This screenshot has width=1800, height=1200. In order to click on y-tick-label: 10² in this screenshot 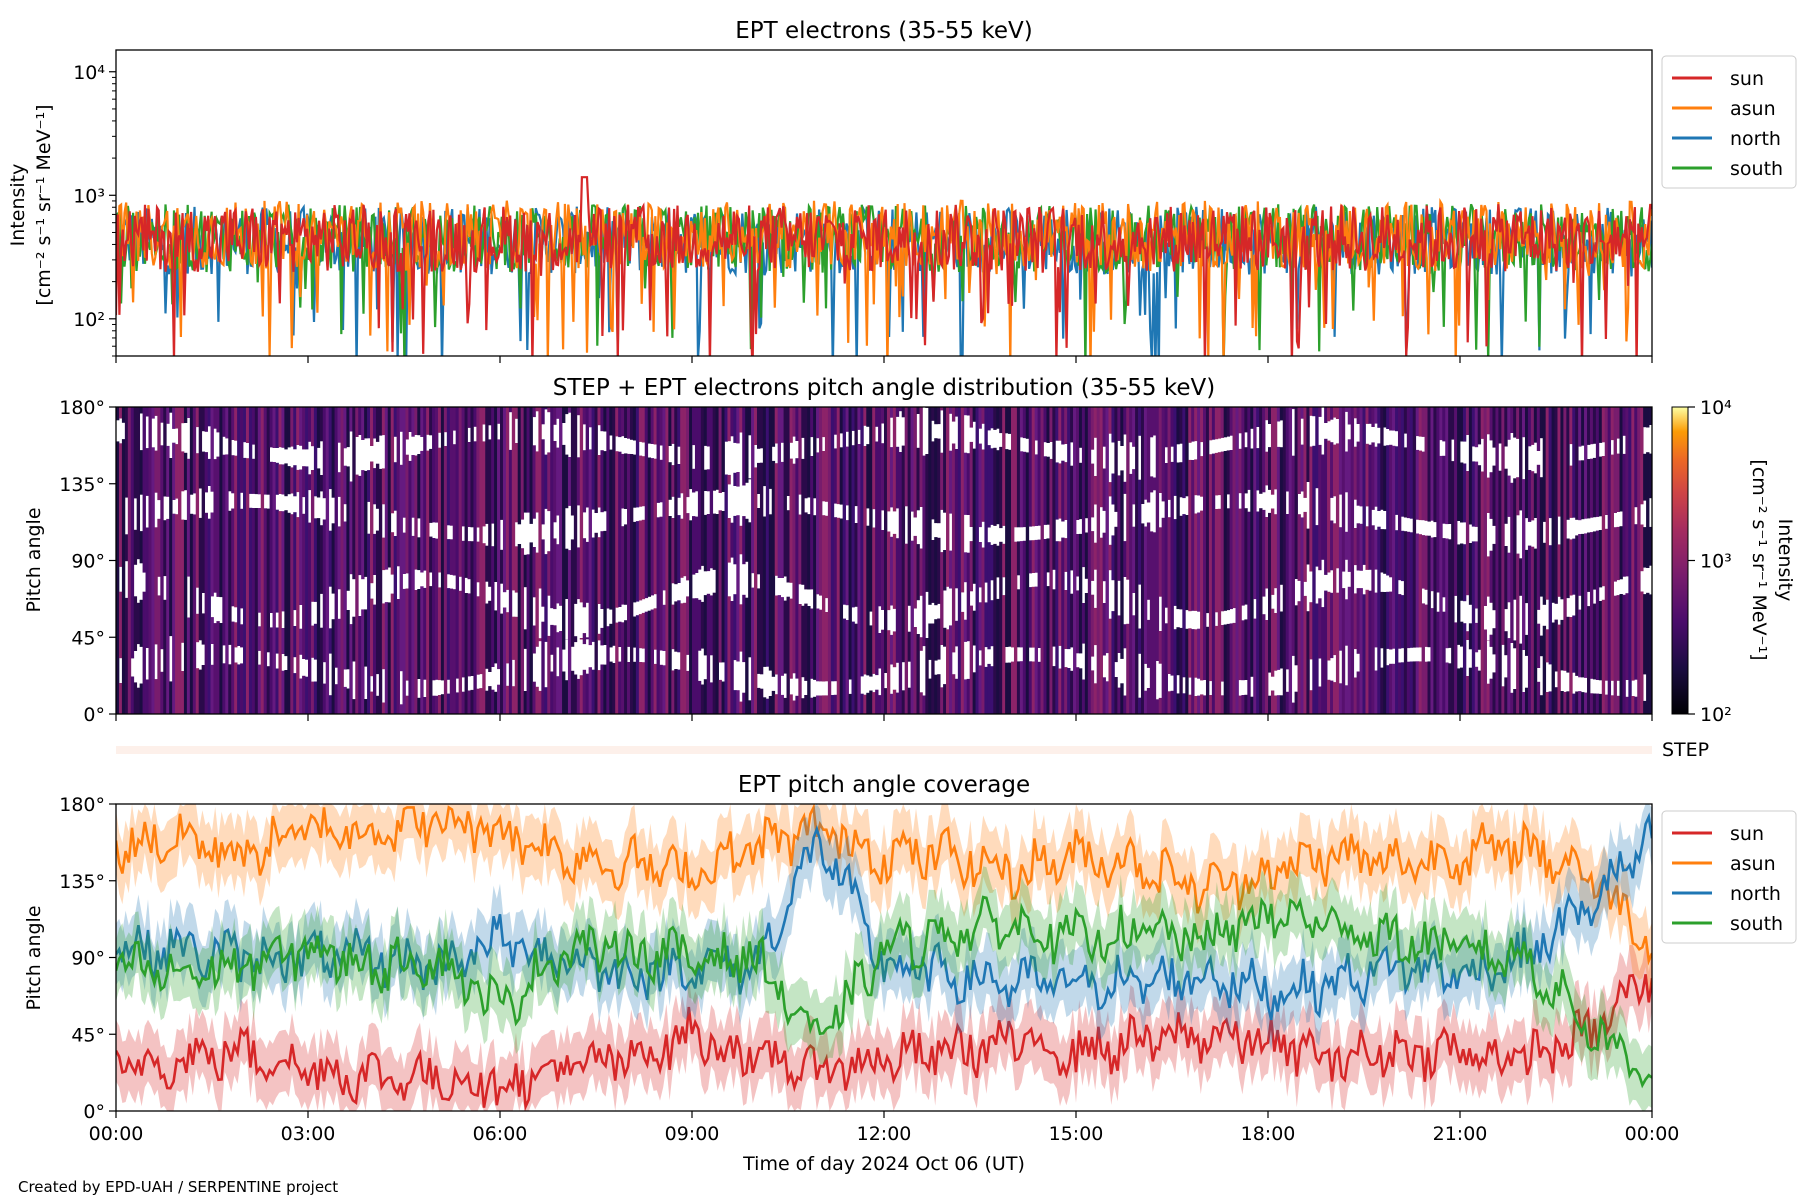, I will do `click(89, 320)`.